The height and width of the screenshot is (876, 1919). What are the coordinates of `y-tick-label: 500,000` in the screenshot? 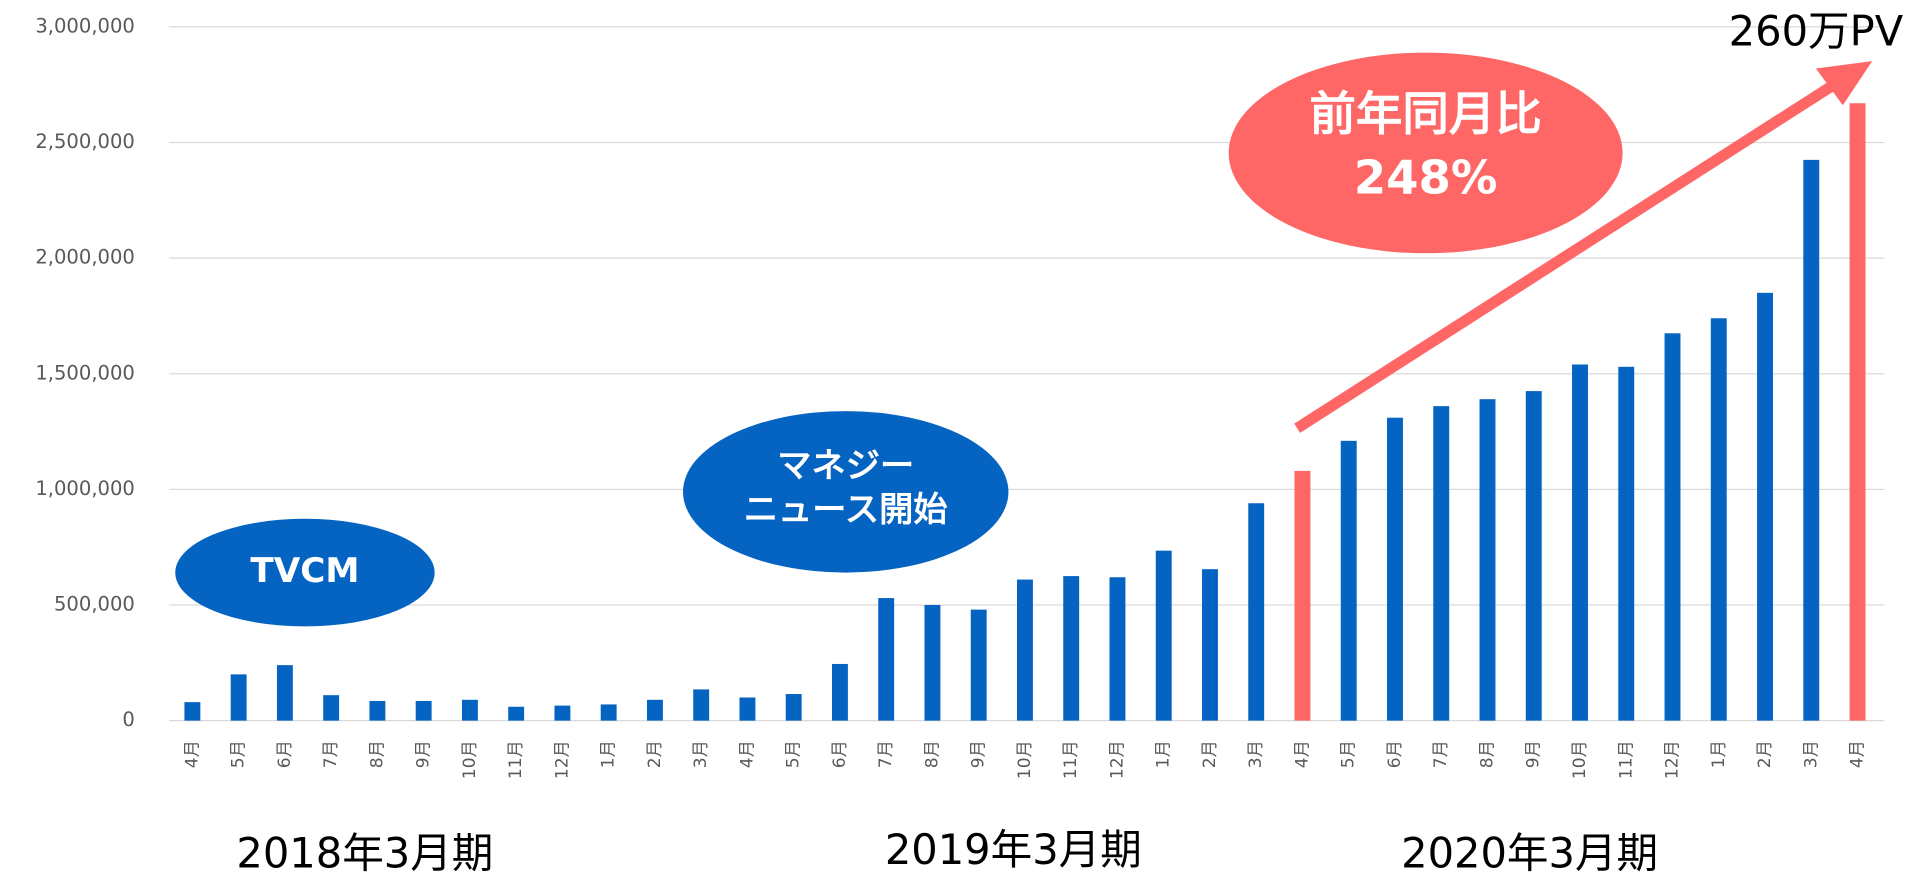 It's located at (94, 604).